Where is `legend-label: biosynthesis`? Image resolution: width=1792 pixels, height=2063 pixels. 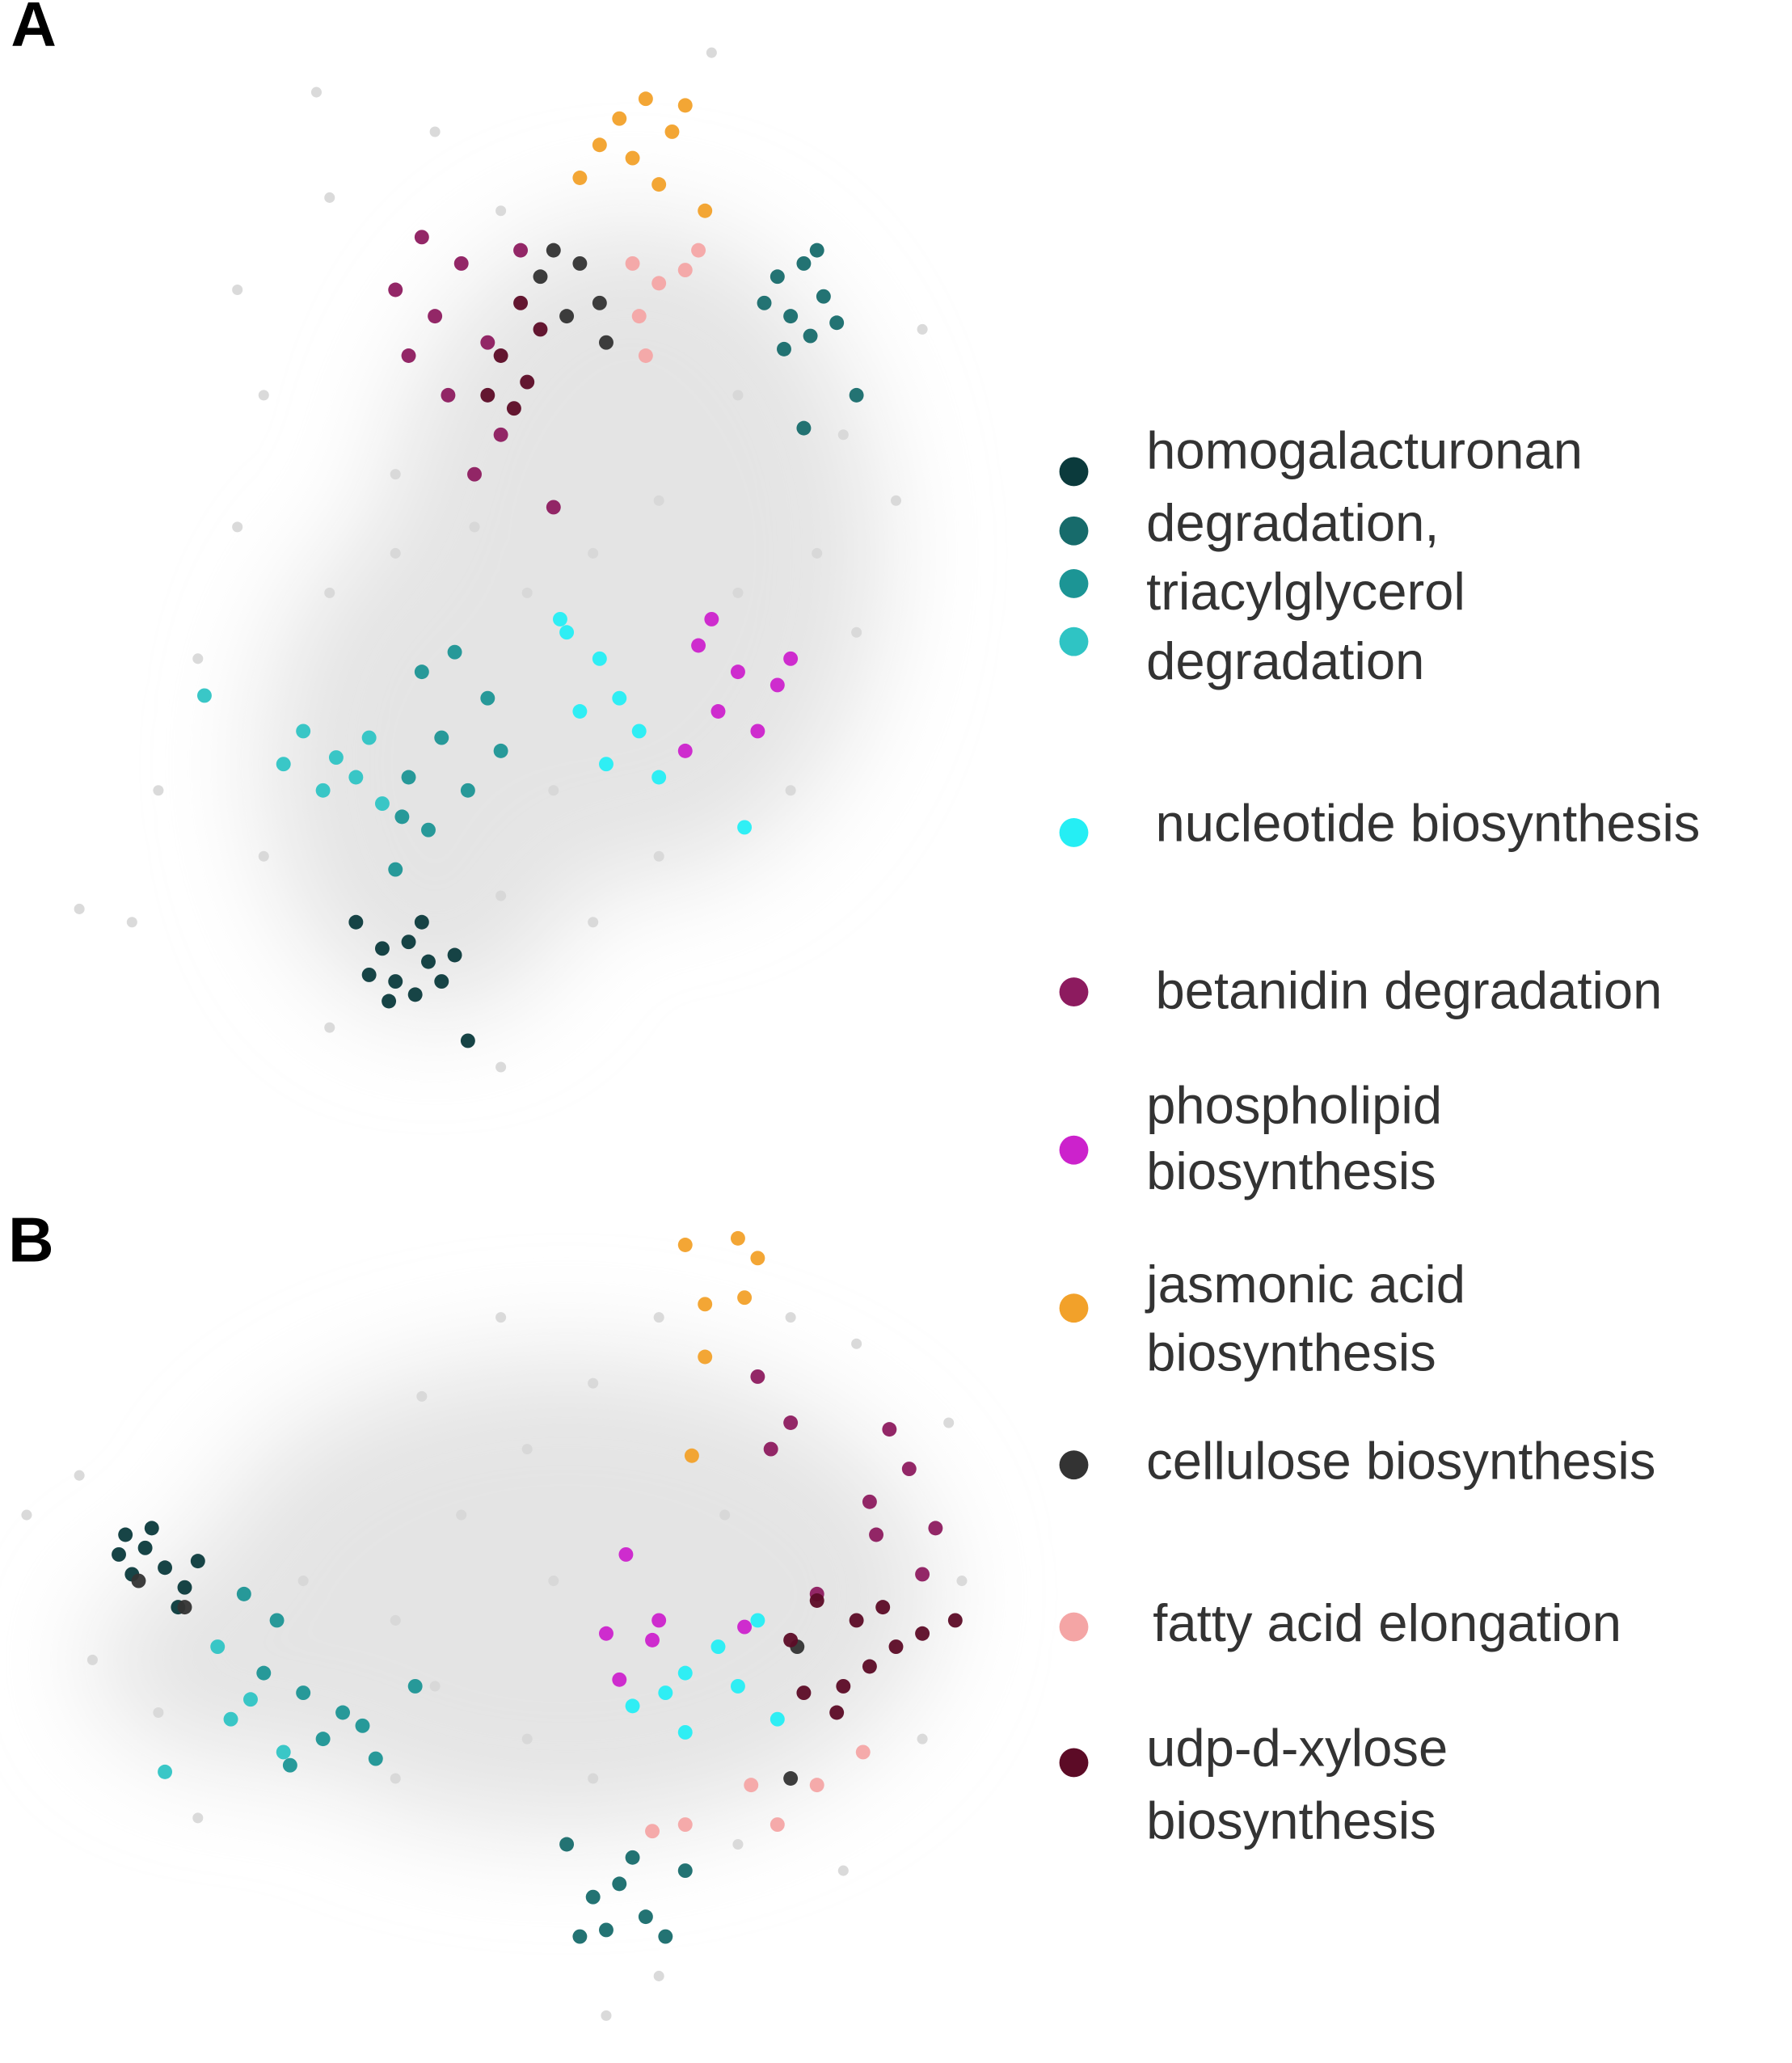
legend-label: biosynthesis is located at coordinates (1291, 1352).